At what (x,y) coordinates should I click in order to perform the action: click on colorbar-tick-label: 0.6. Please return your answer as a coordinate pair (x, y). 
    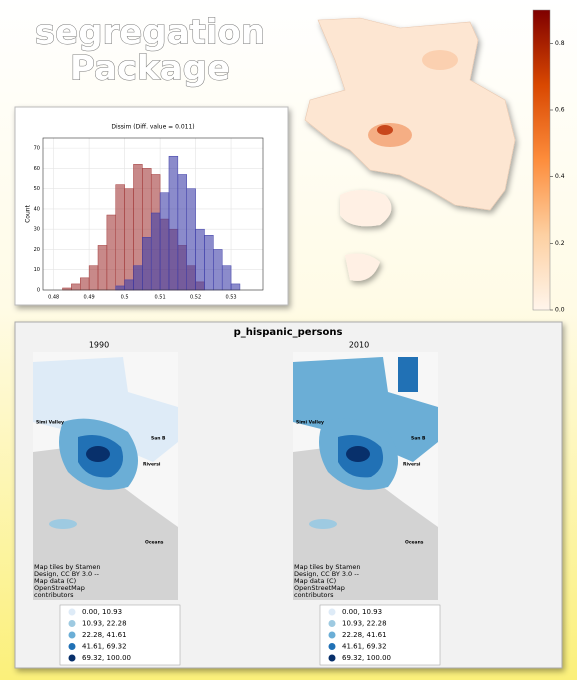
    Looking at the image, I should click on (560, 110).